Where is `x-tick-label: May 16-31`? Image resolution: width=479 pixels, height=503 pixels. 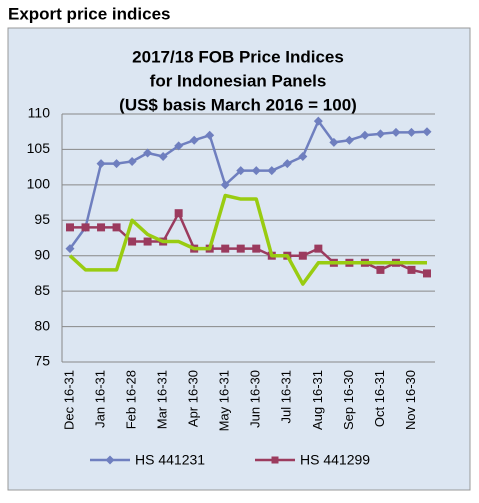 x-tick-label: May 16-31 is located at coordinates (224, 400).